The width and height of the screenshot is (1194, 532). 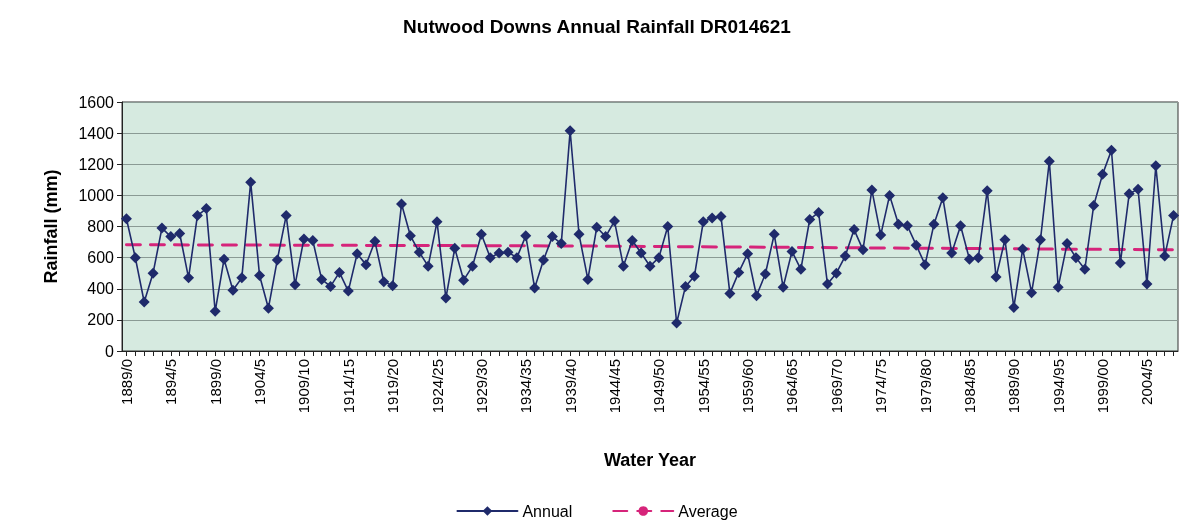 What do you see at coordinates (171, 382) in the screenshot?
I see `x-tick-label: 1894/5` at bounding box center [171, 382].